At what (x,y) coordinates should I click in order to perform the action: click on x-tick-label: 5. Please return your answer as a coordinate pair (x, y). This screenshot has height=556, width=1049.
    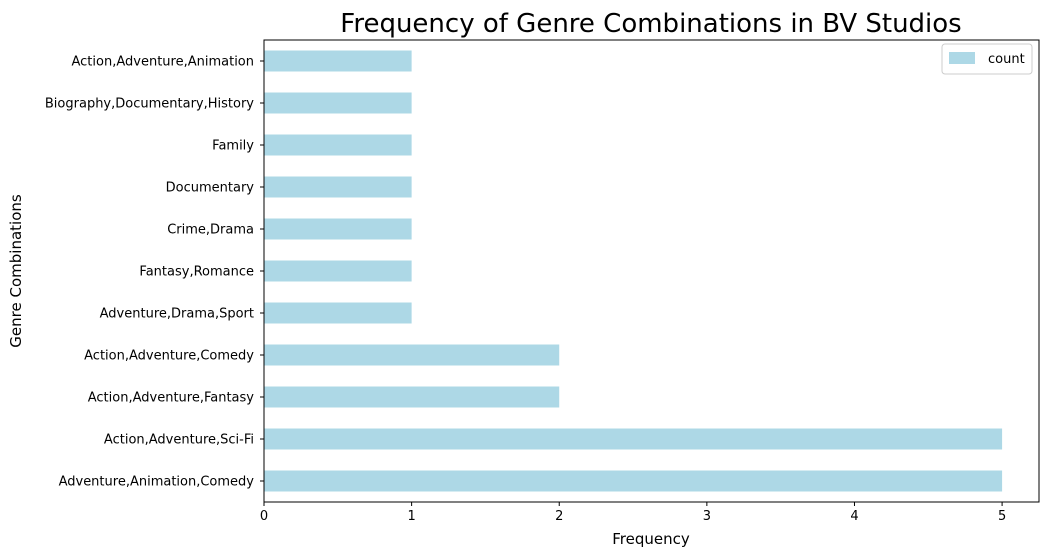
    Looking at the image, I should click on (1002, 516).